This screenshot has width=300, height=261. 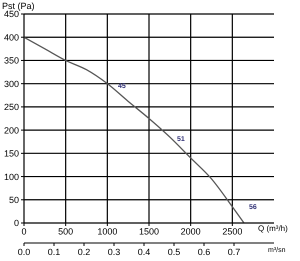 I want to click on y-tick-label: 50, so click(x=13, y=199).